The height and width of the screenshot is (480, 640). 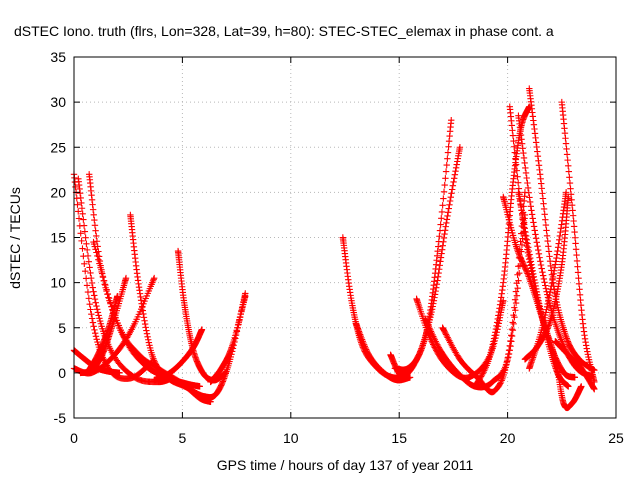 What do you see at coordinates (183, 438) in the screenshot?
I see `x-tick-label: 5` at bounding box center [183, 438].